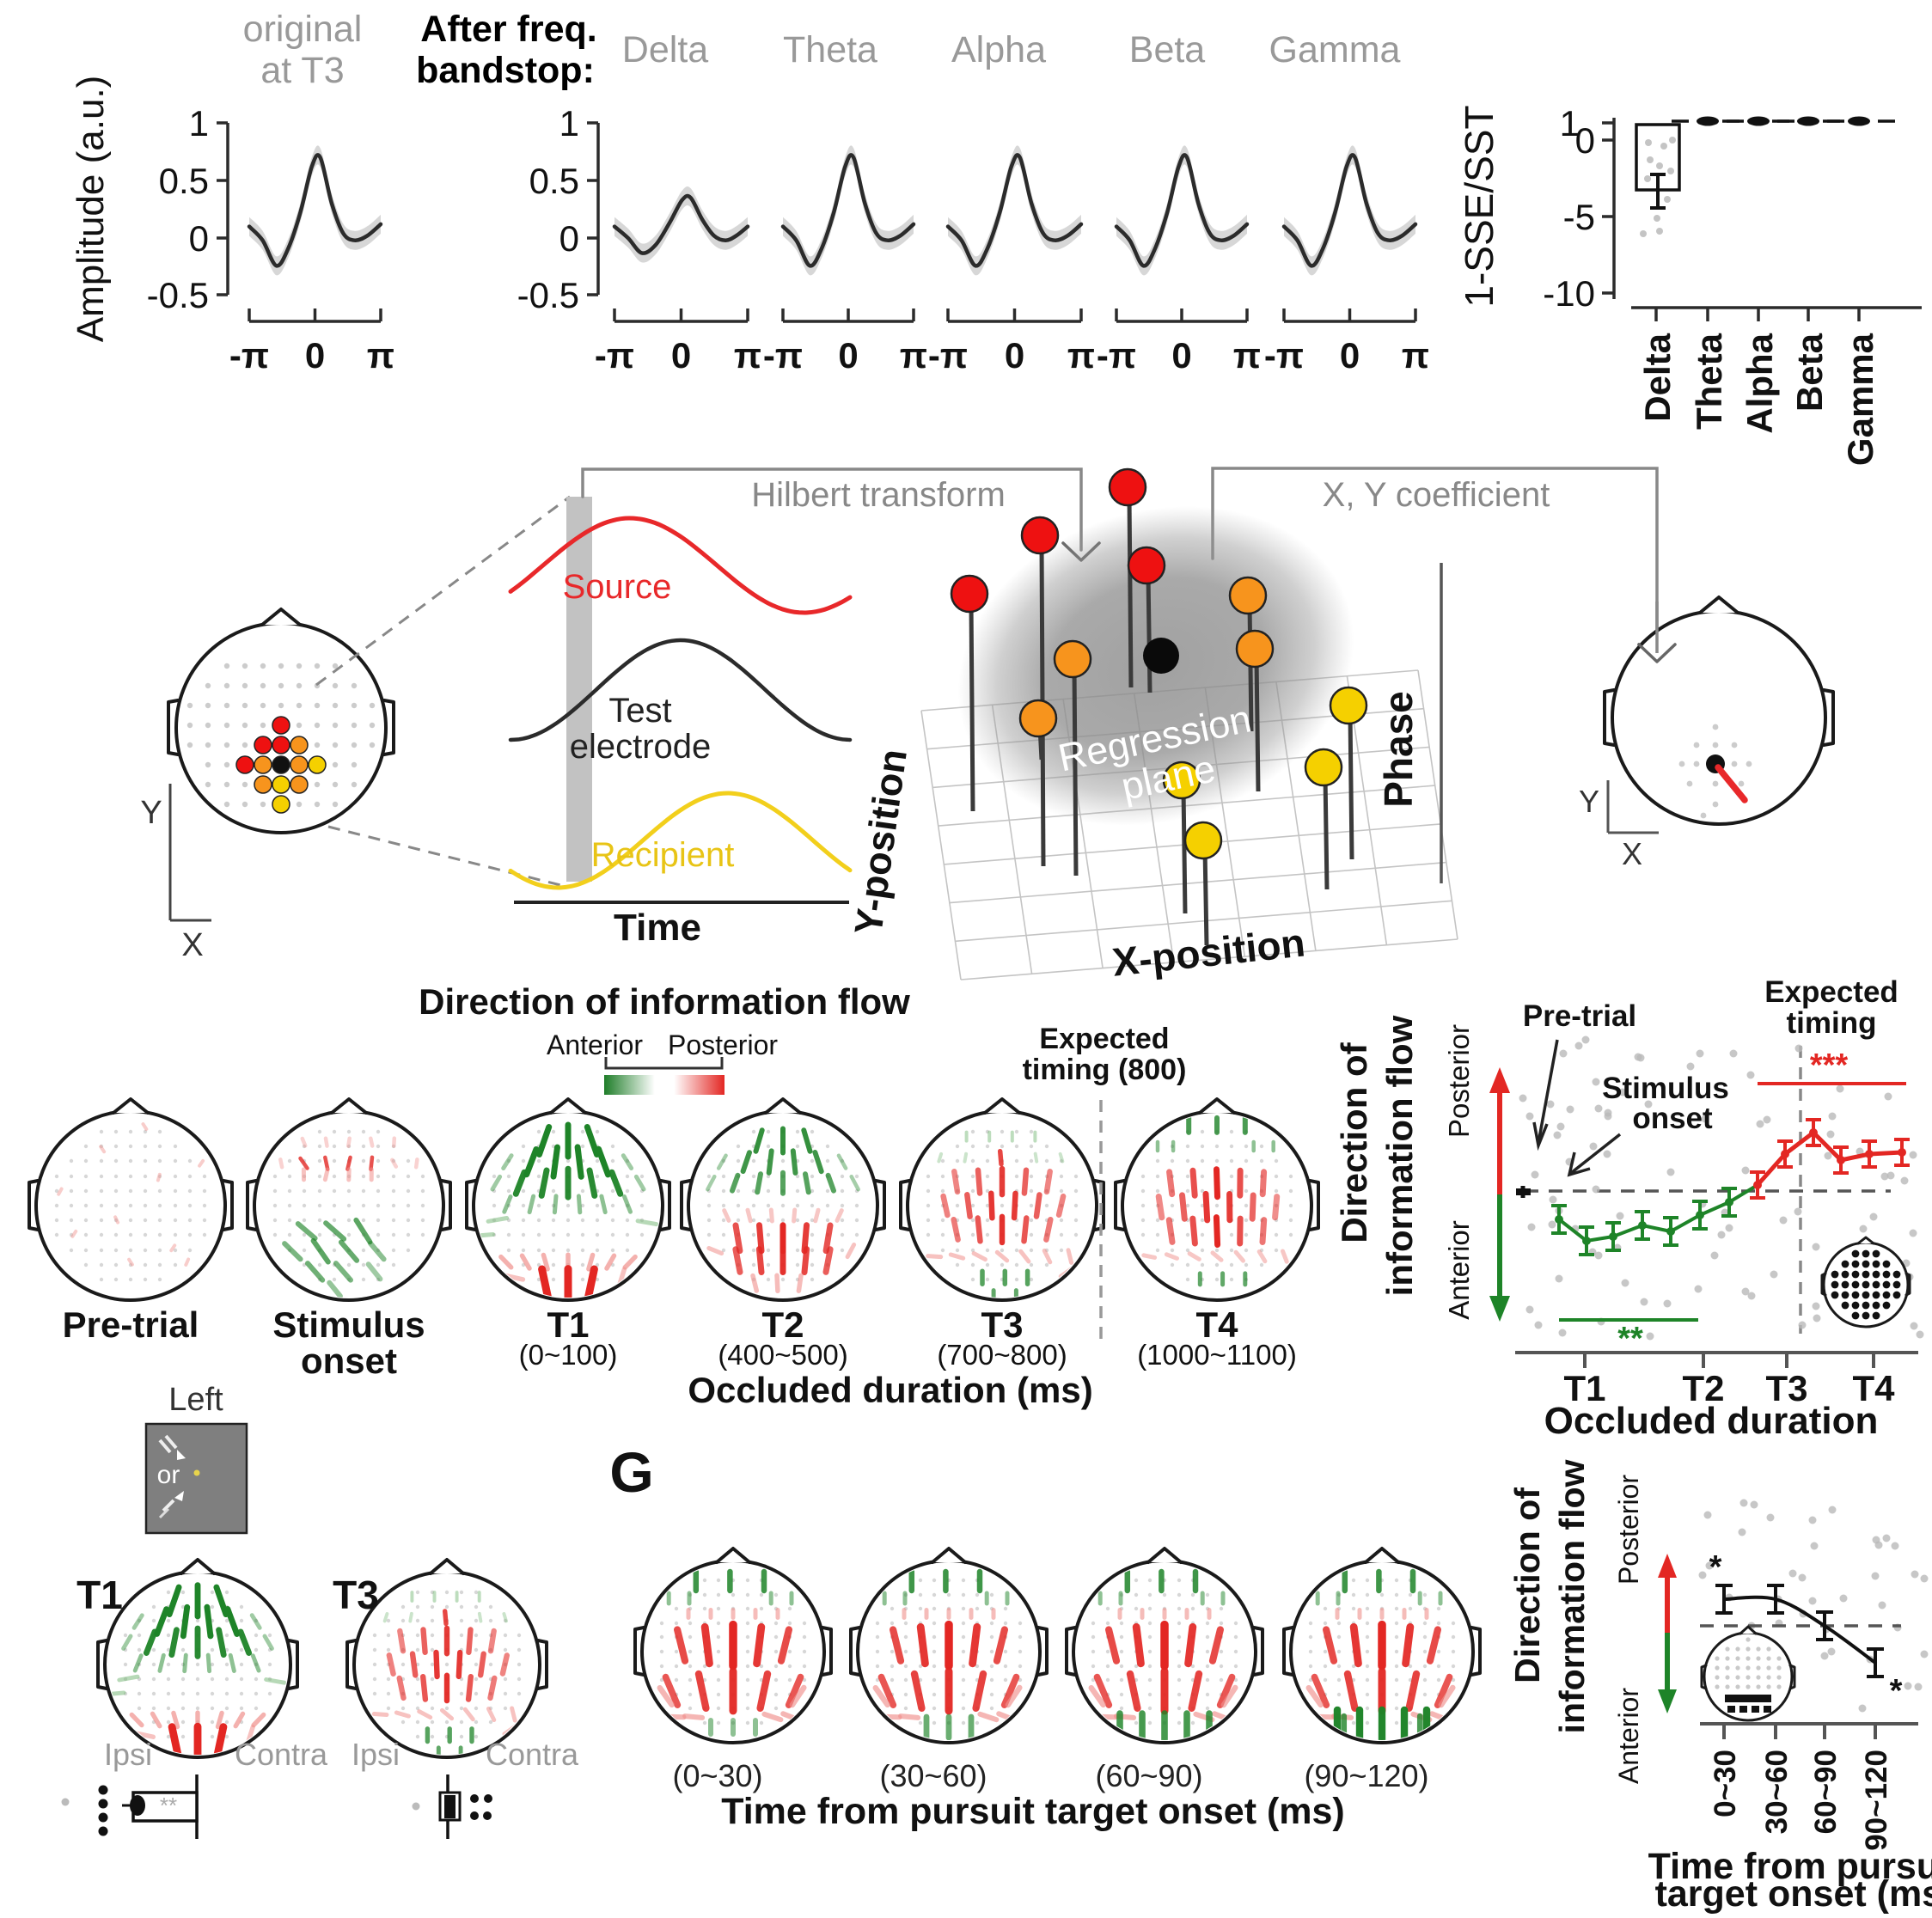 This screenshot has height=1918, width=1932. I want to click on svg-text: (90~120), so click(1366, 1775).